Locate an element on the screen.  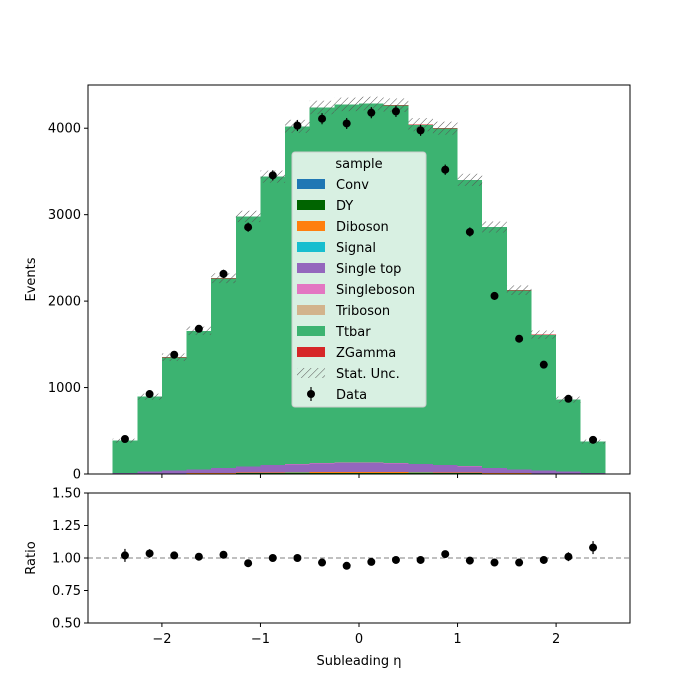
legend-entry: DY is located at coordinates (325, 206).